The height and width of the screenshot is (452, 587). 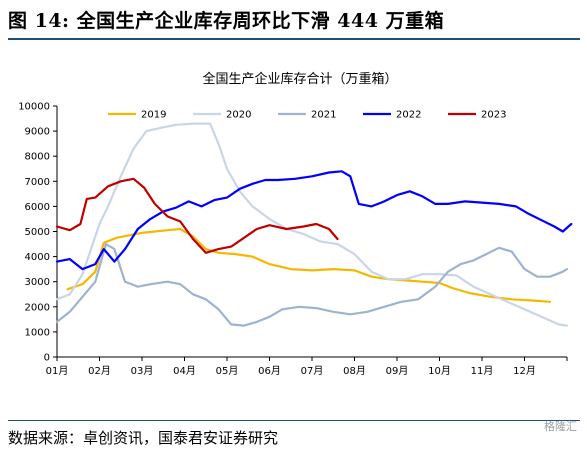 I want to click on y-tick-label: 5000, so click(x=37, y=232).